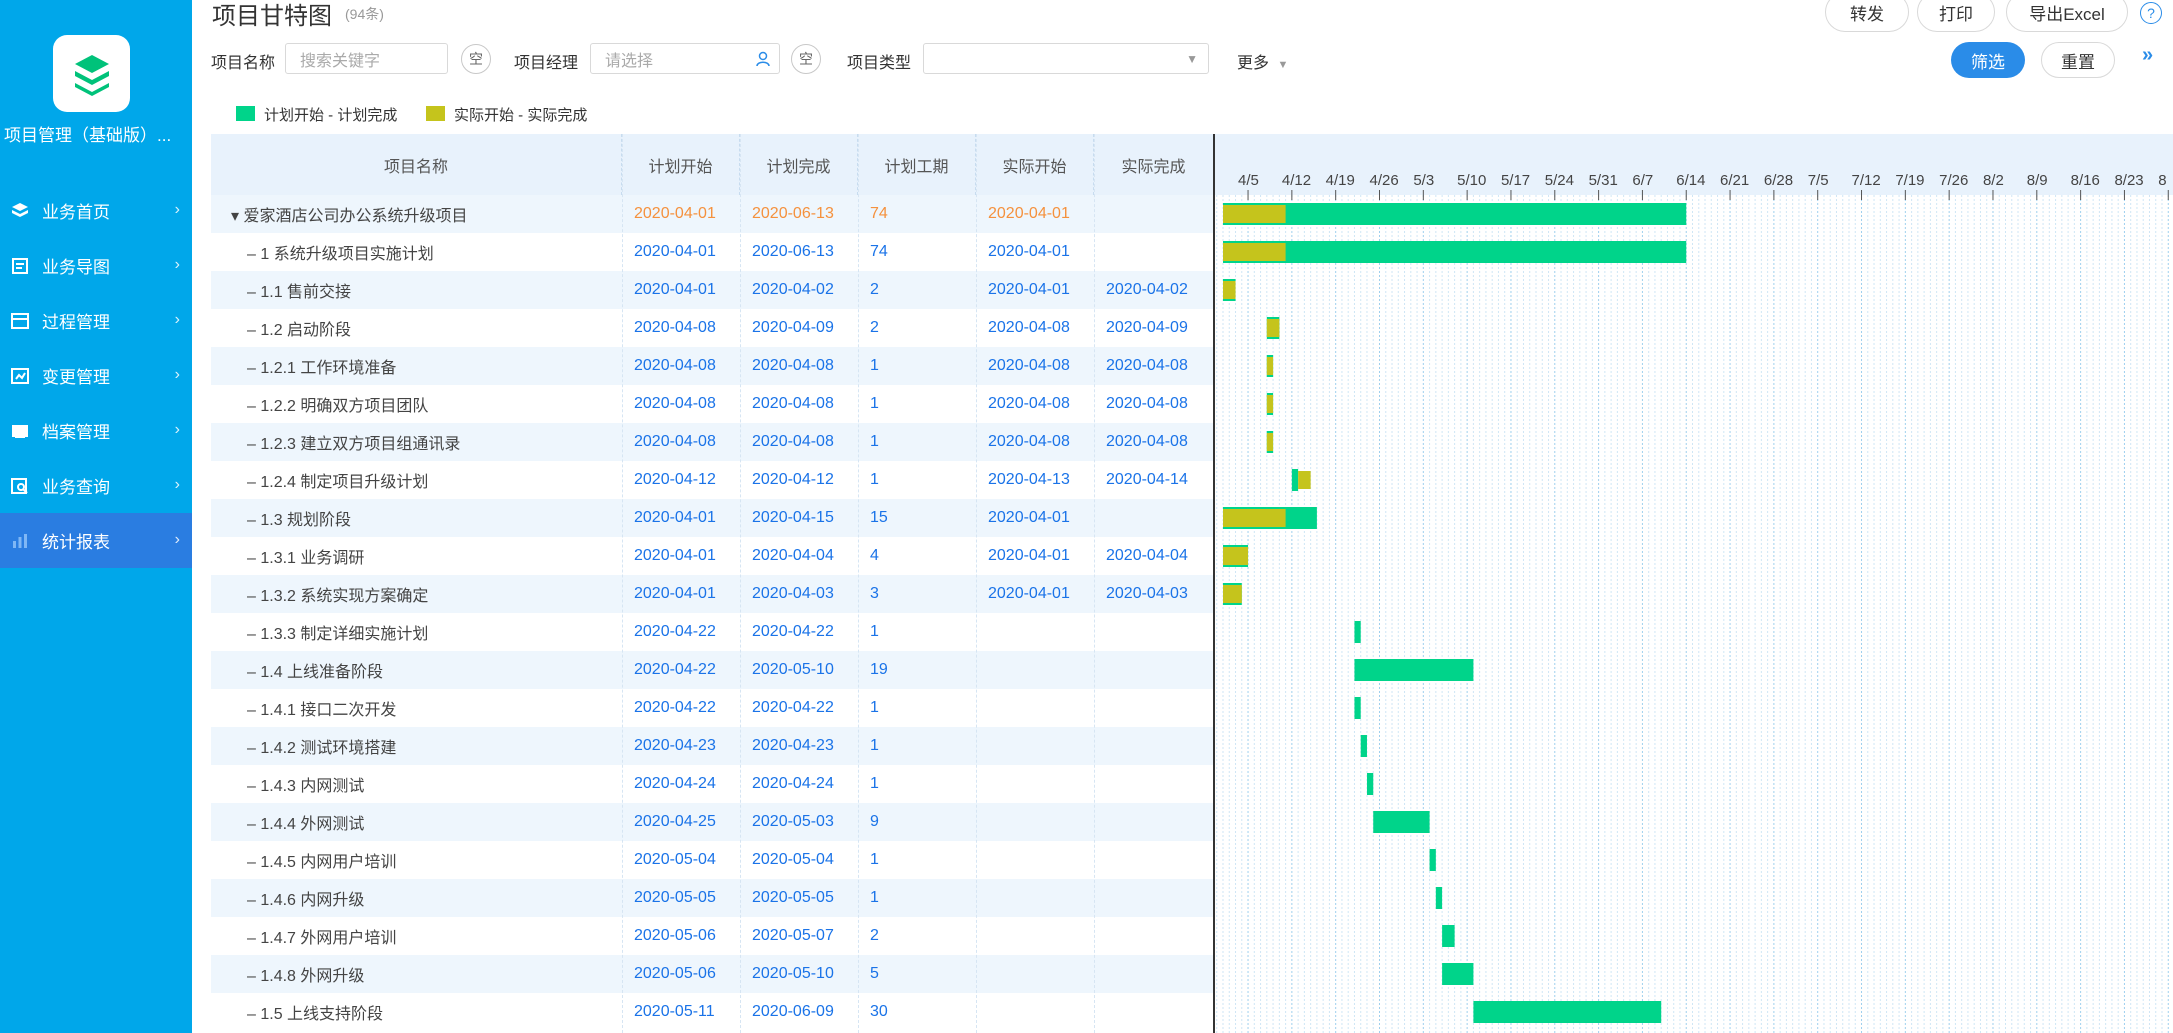 The width and height of the screenshot is (2173, 1033). What do you see at coordinates (20, 321) in the screenshot?
I see `process-icon` at bounding box center [20, 321].